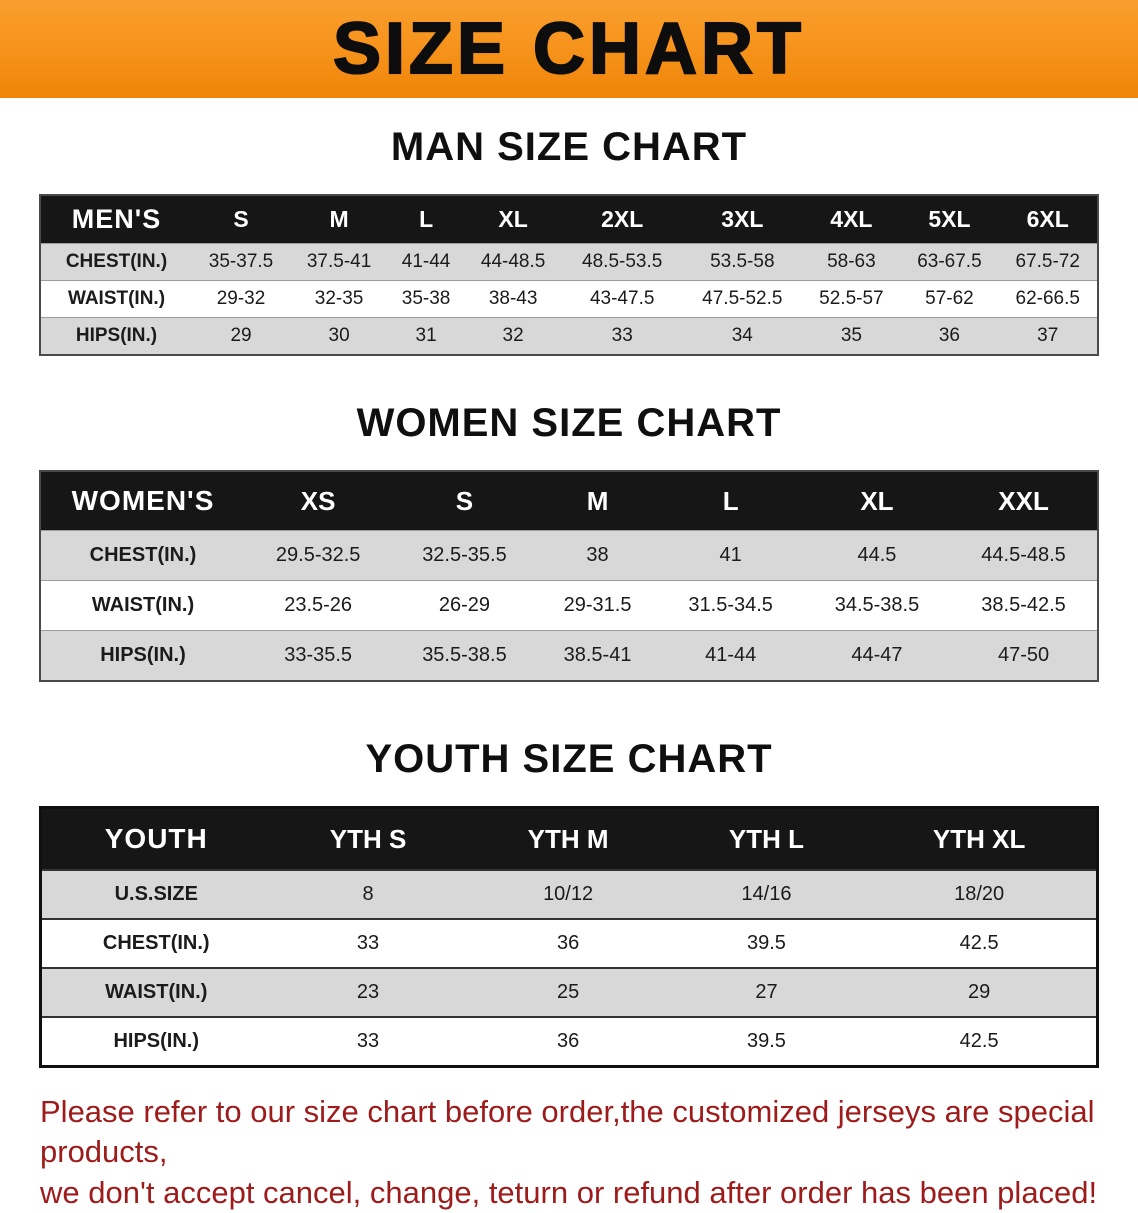 The width and height of the screenshot is (1138, 1213). I want to click on value-cell: 32, so click(513, 336).